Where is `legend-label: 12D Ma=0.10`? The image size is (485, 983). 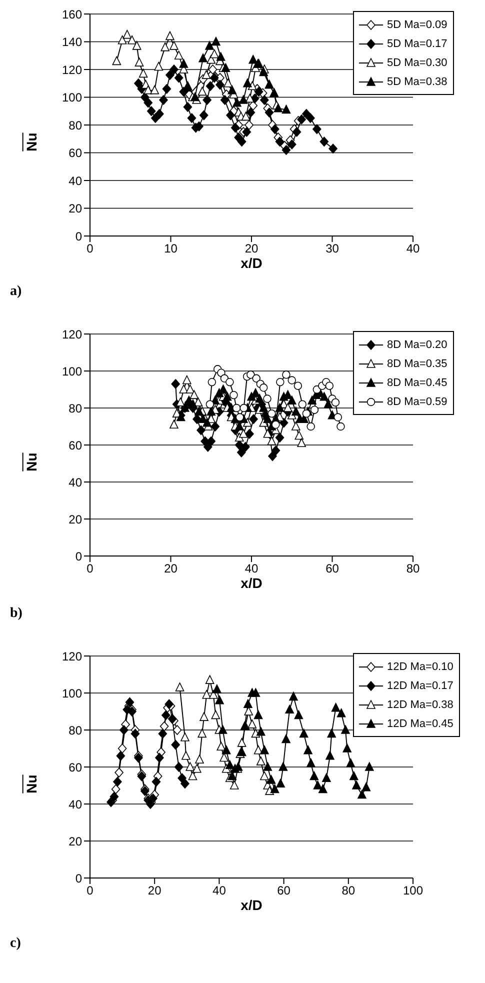 legend-label: 12D Ma=0.10 is located at coordinates (420, 666).